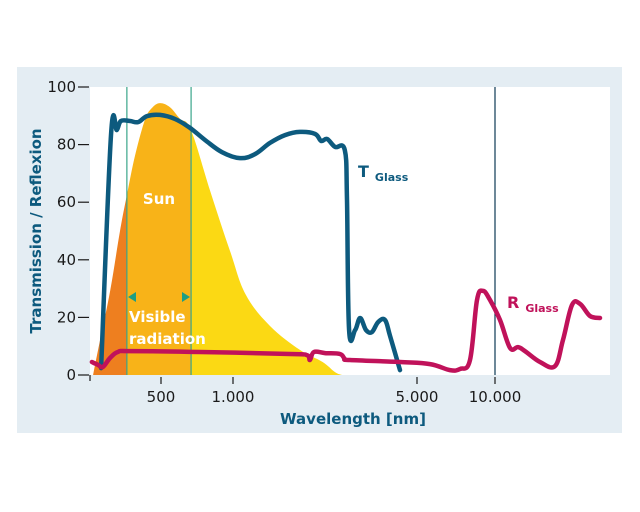 This screenshot has width=640, height=512. I want to click on sun-band-ir, so click(267, 252).